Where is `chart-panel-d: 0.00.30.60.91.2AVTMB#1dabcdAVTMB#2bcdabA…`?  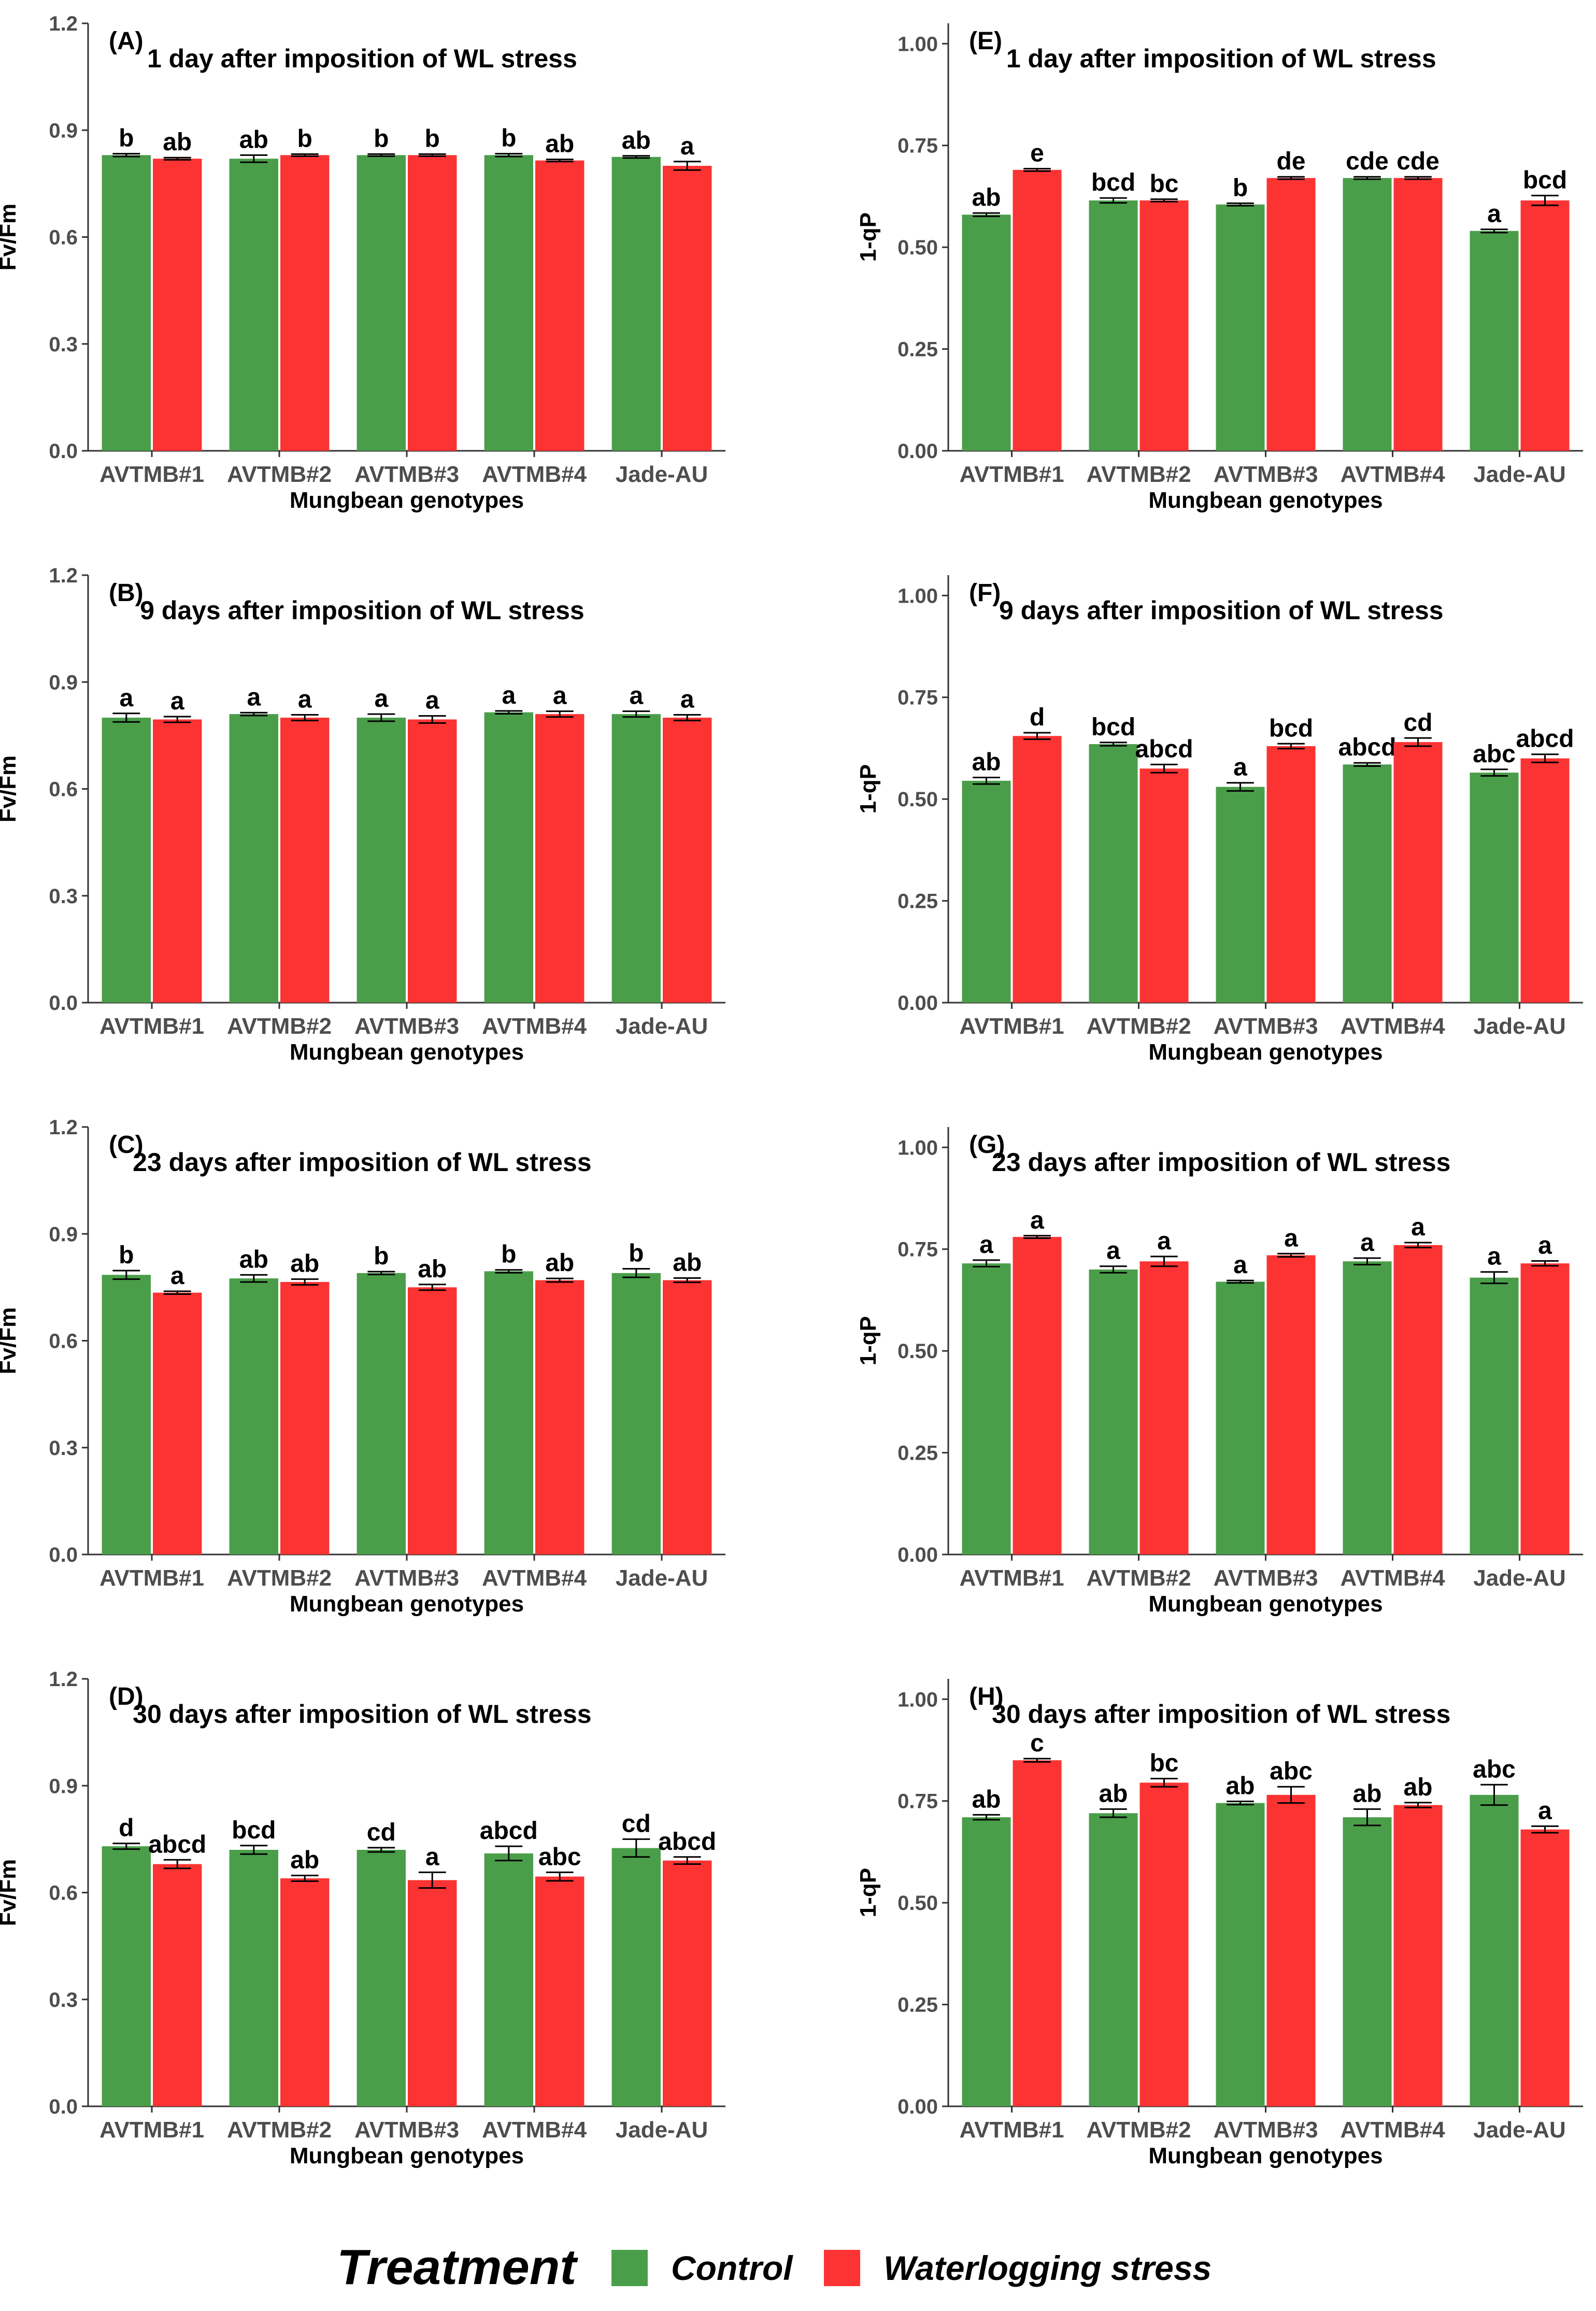
chart-panel-d: 0.00.30.60.91.2AVTMB#1dabcdAVTMB#2bcdabA… is located at coordinates (362, 1918).